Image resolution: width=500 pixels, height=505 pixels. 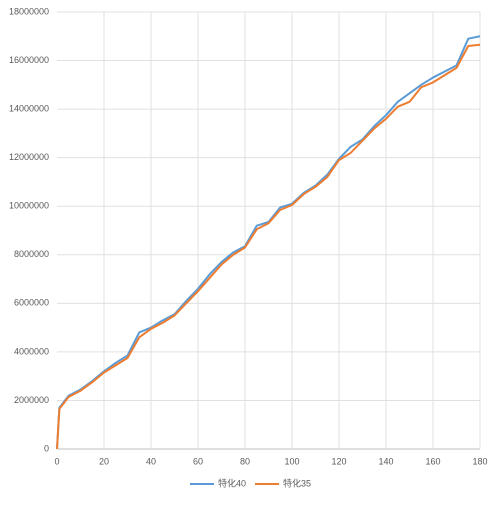 I want to click on y-tick-label: 16000000, so click(x=29, y=60).